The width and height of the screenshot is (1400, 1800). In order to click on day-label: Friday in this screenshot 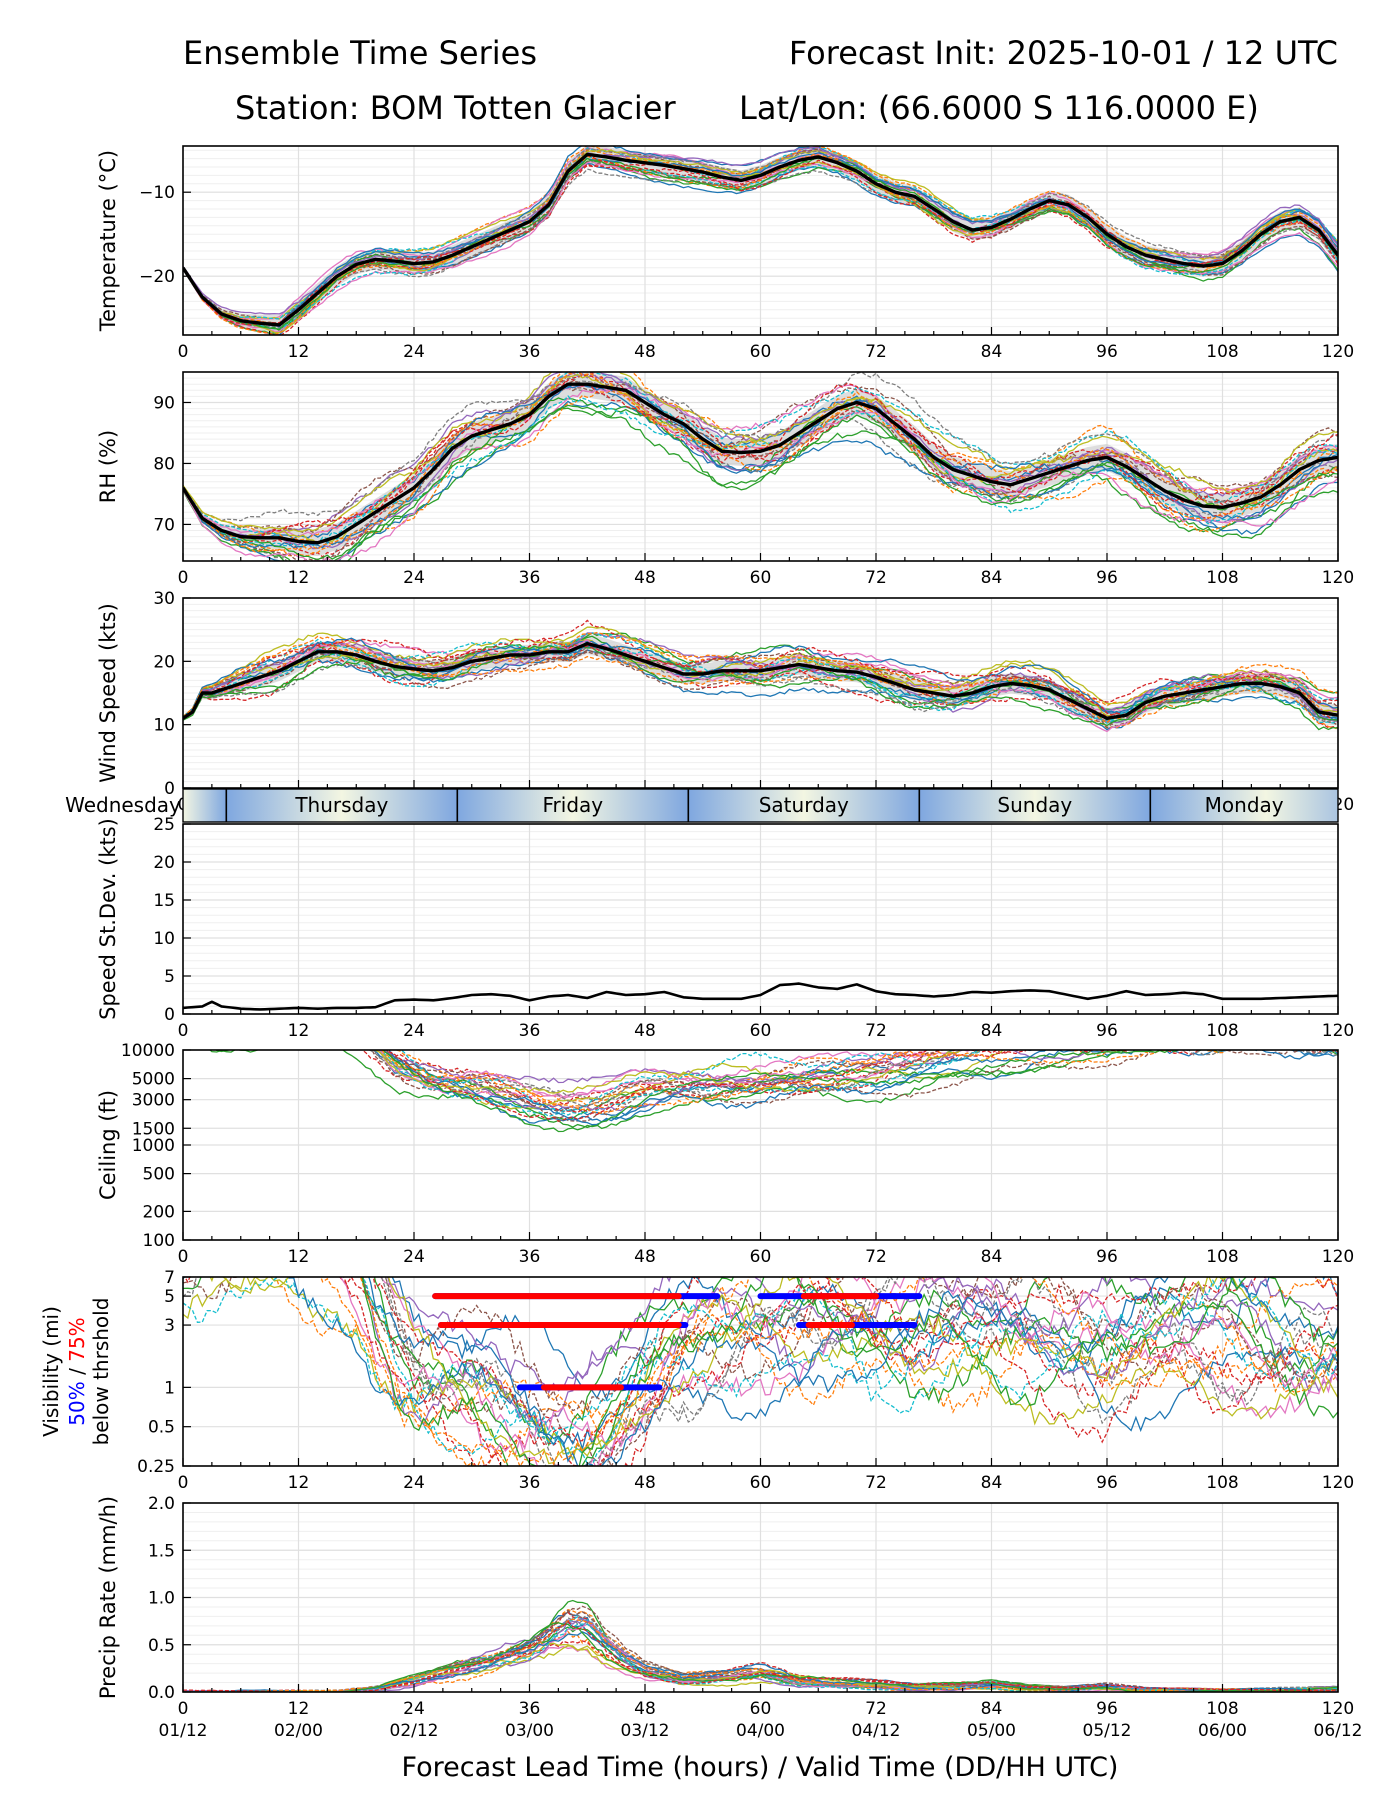, I will do `click(573, 805)`.